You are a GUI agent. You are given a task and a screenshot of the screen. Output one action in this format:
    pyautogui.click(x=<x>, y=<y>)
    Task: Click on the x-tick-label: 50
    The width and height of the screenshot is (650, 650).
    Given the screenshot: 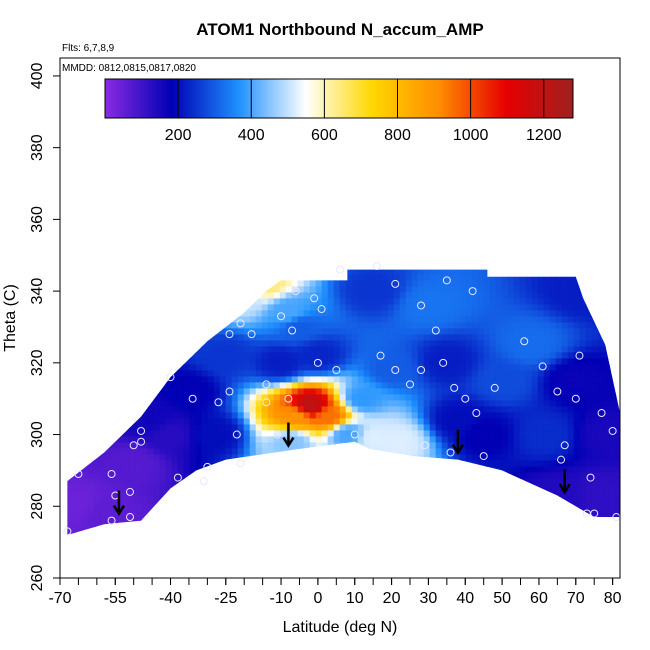 What is the action you would take?
    pyautogui.click(x=502, y=598)
    